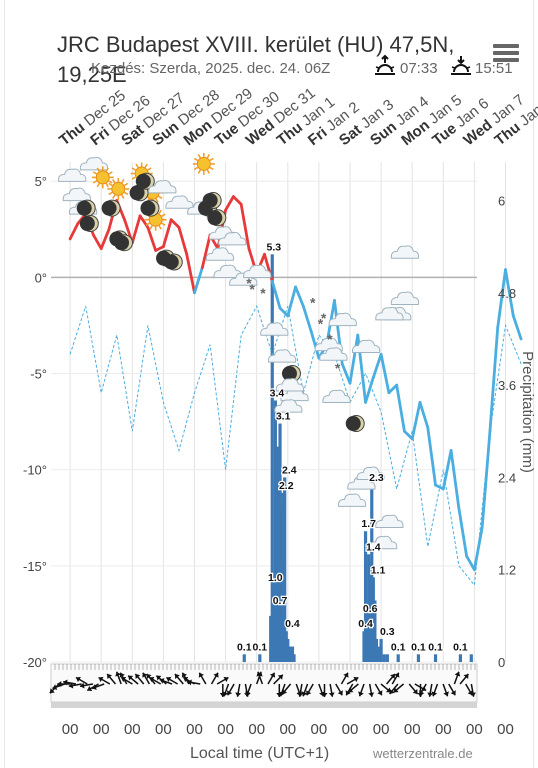 This screenshot has width=538, height=768. What do you see at coordinates (507, 477) in the screenshot?
I see `y-right-tick-label: 2.4` at bounding box center [507, 477].